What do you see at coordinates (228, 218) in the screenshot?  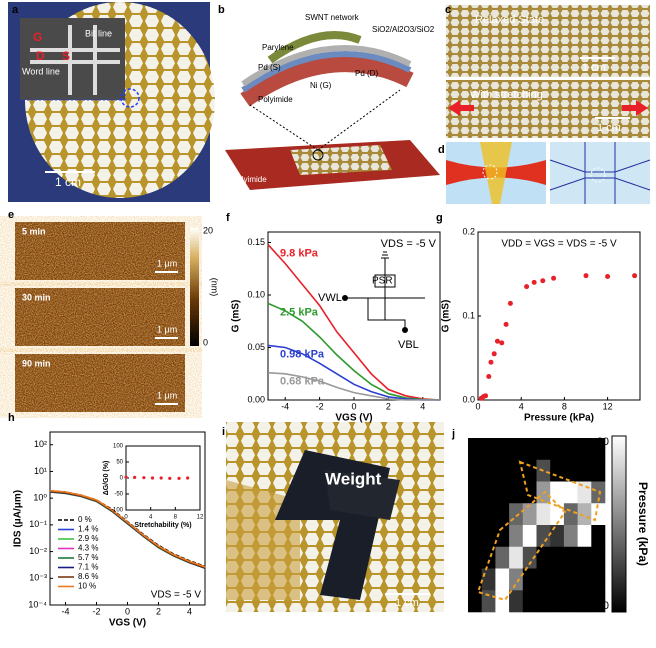 I see `panel-label: f` at bounding box center [228, 218].